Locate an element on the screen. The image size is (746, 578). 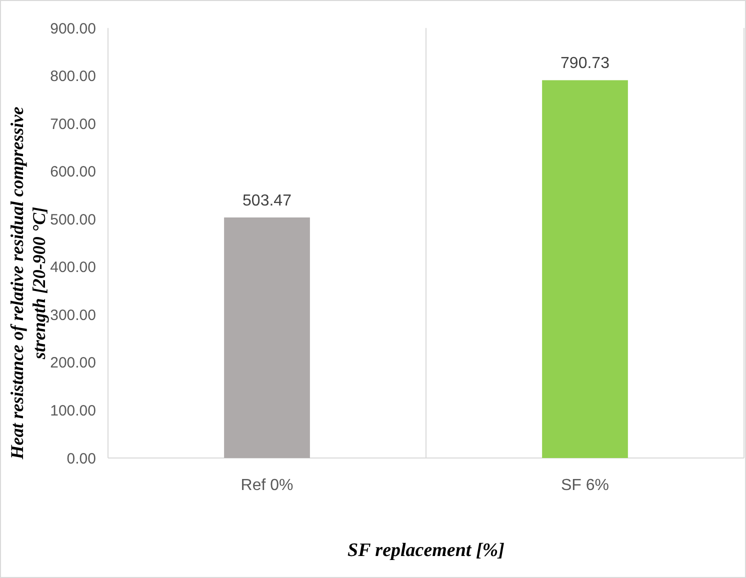
y-tick-label: 100.00 is located at coordinates (73, 411).